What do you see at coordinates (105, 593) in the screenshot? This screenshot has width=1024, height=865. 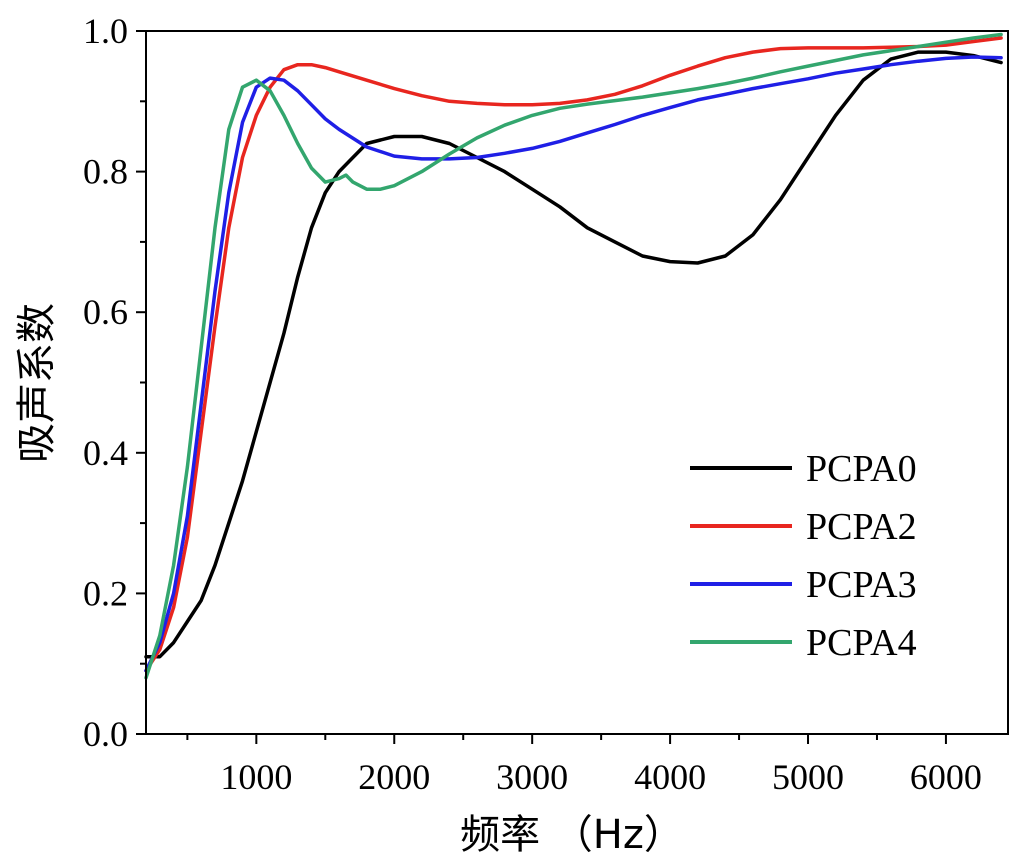 I see `y-tick-label: 0.2` at bounding box center [105, 593].